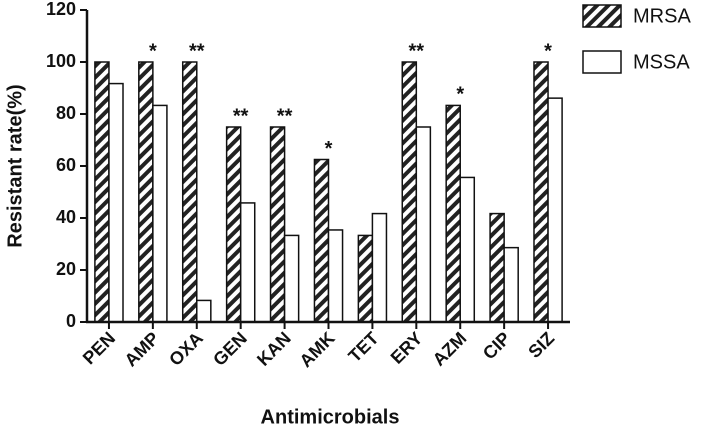 Image resolution: width=709 pixels, height=432 pixels. I want to click on x-tick-label: AMP, so click(142, 349).